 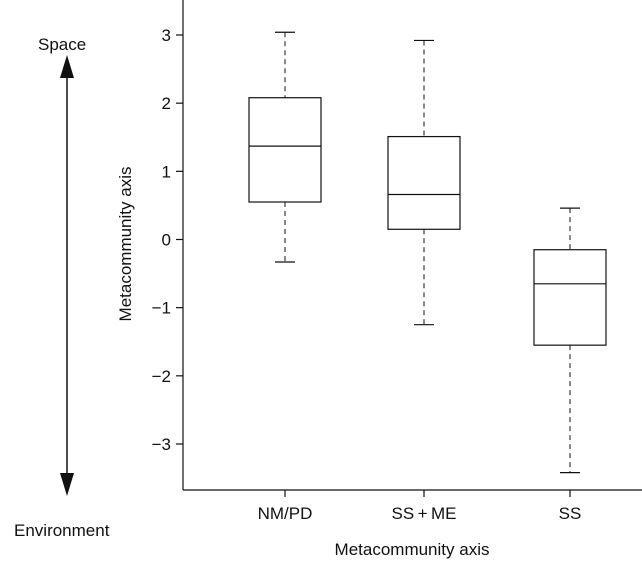 I want to click on arrow-head-down, so click(x=67, y=484).